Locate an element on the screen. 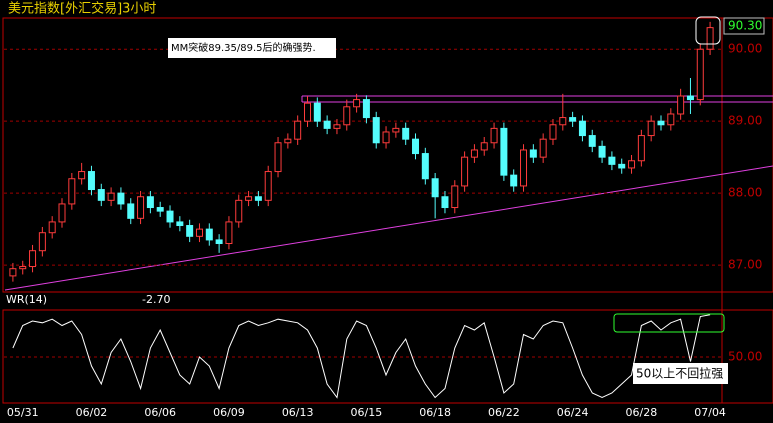 The width and height of the screenshot is (773, 423). y-tick-label: 89.00 is located at coordinates (745, 121).